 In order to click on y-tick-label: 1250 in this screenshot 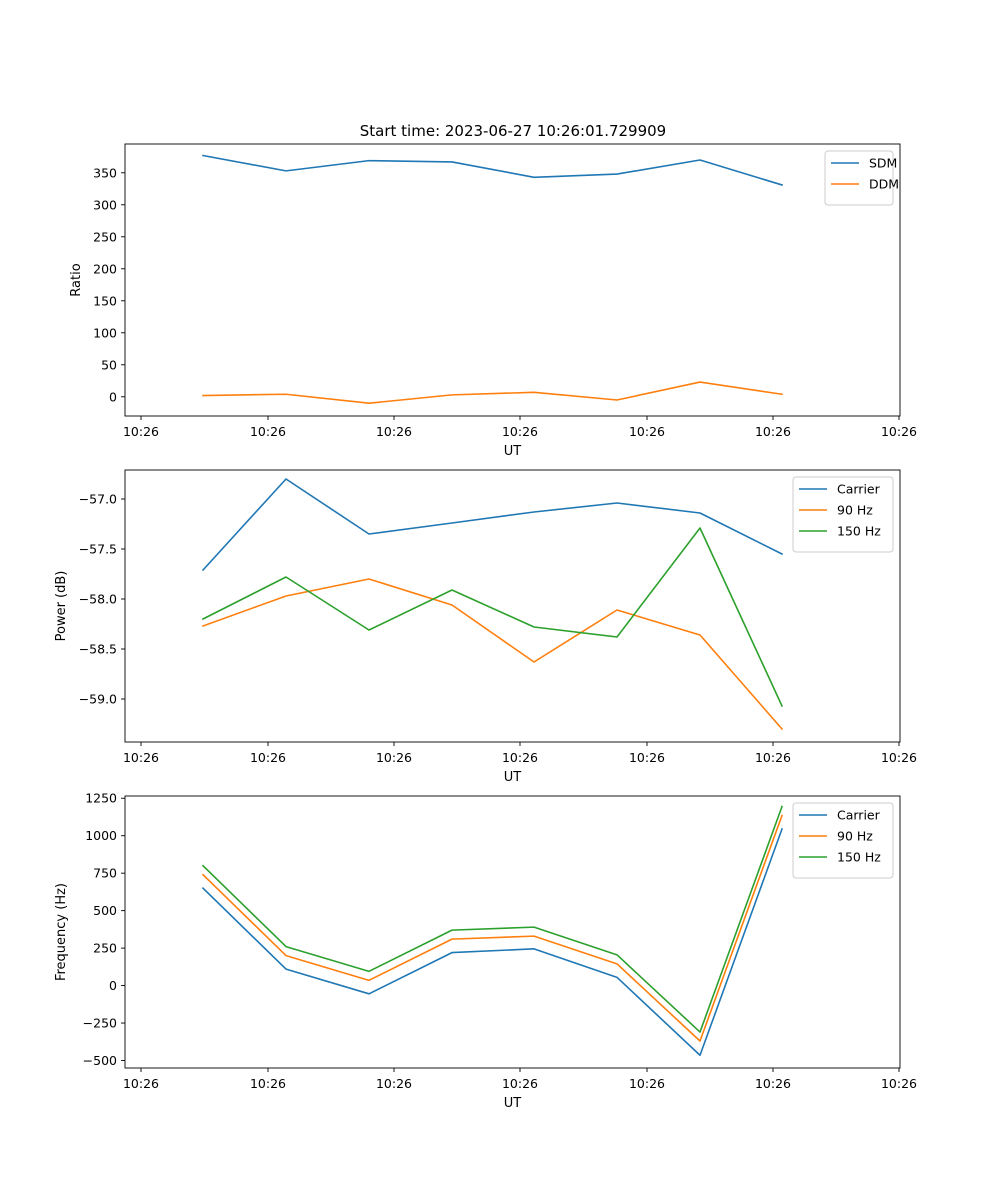, I will do `click(101, 798)`.